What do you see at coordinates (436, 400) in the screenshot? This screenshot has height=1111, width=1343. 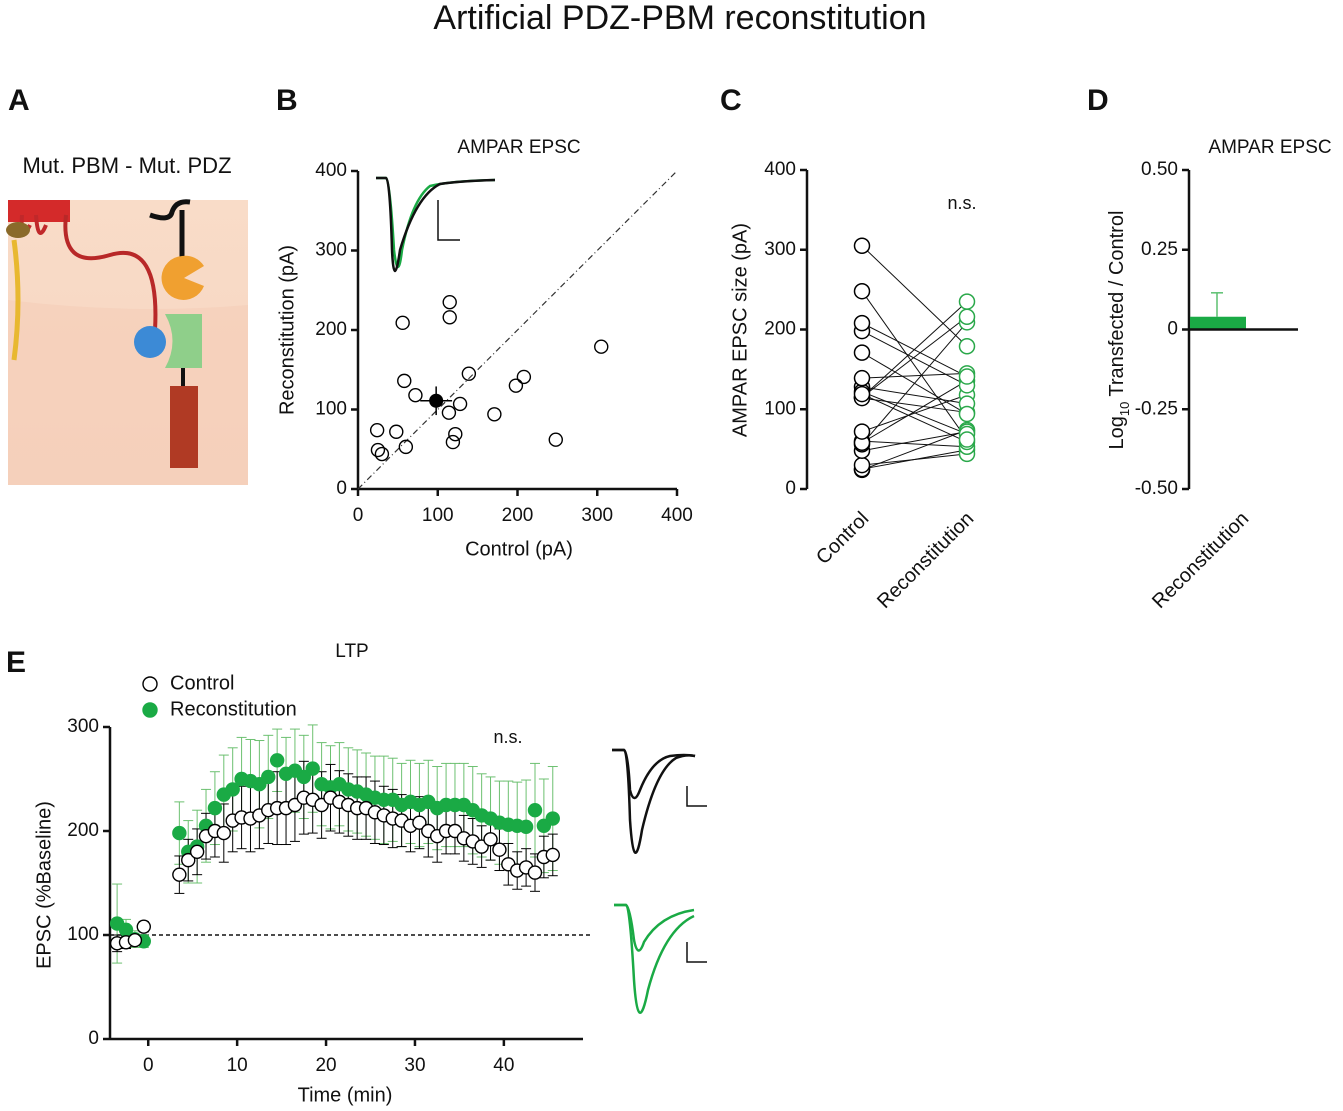 I see `mean-point` at bounding box center [436, 400].